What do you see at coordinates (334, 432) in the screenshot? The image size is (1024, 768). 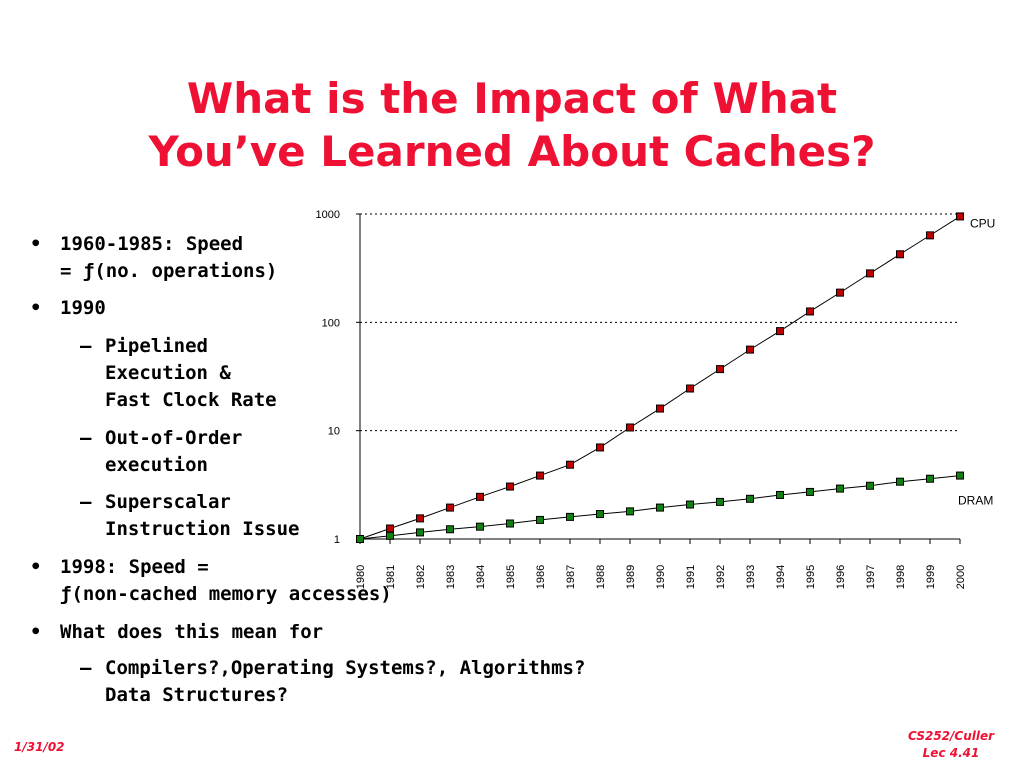 I see `y-tick-label: 10` at bounding box center [334, 432].